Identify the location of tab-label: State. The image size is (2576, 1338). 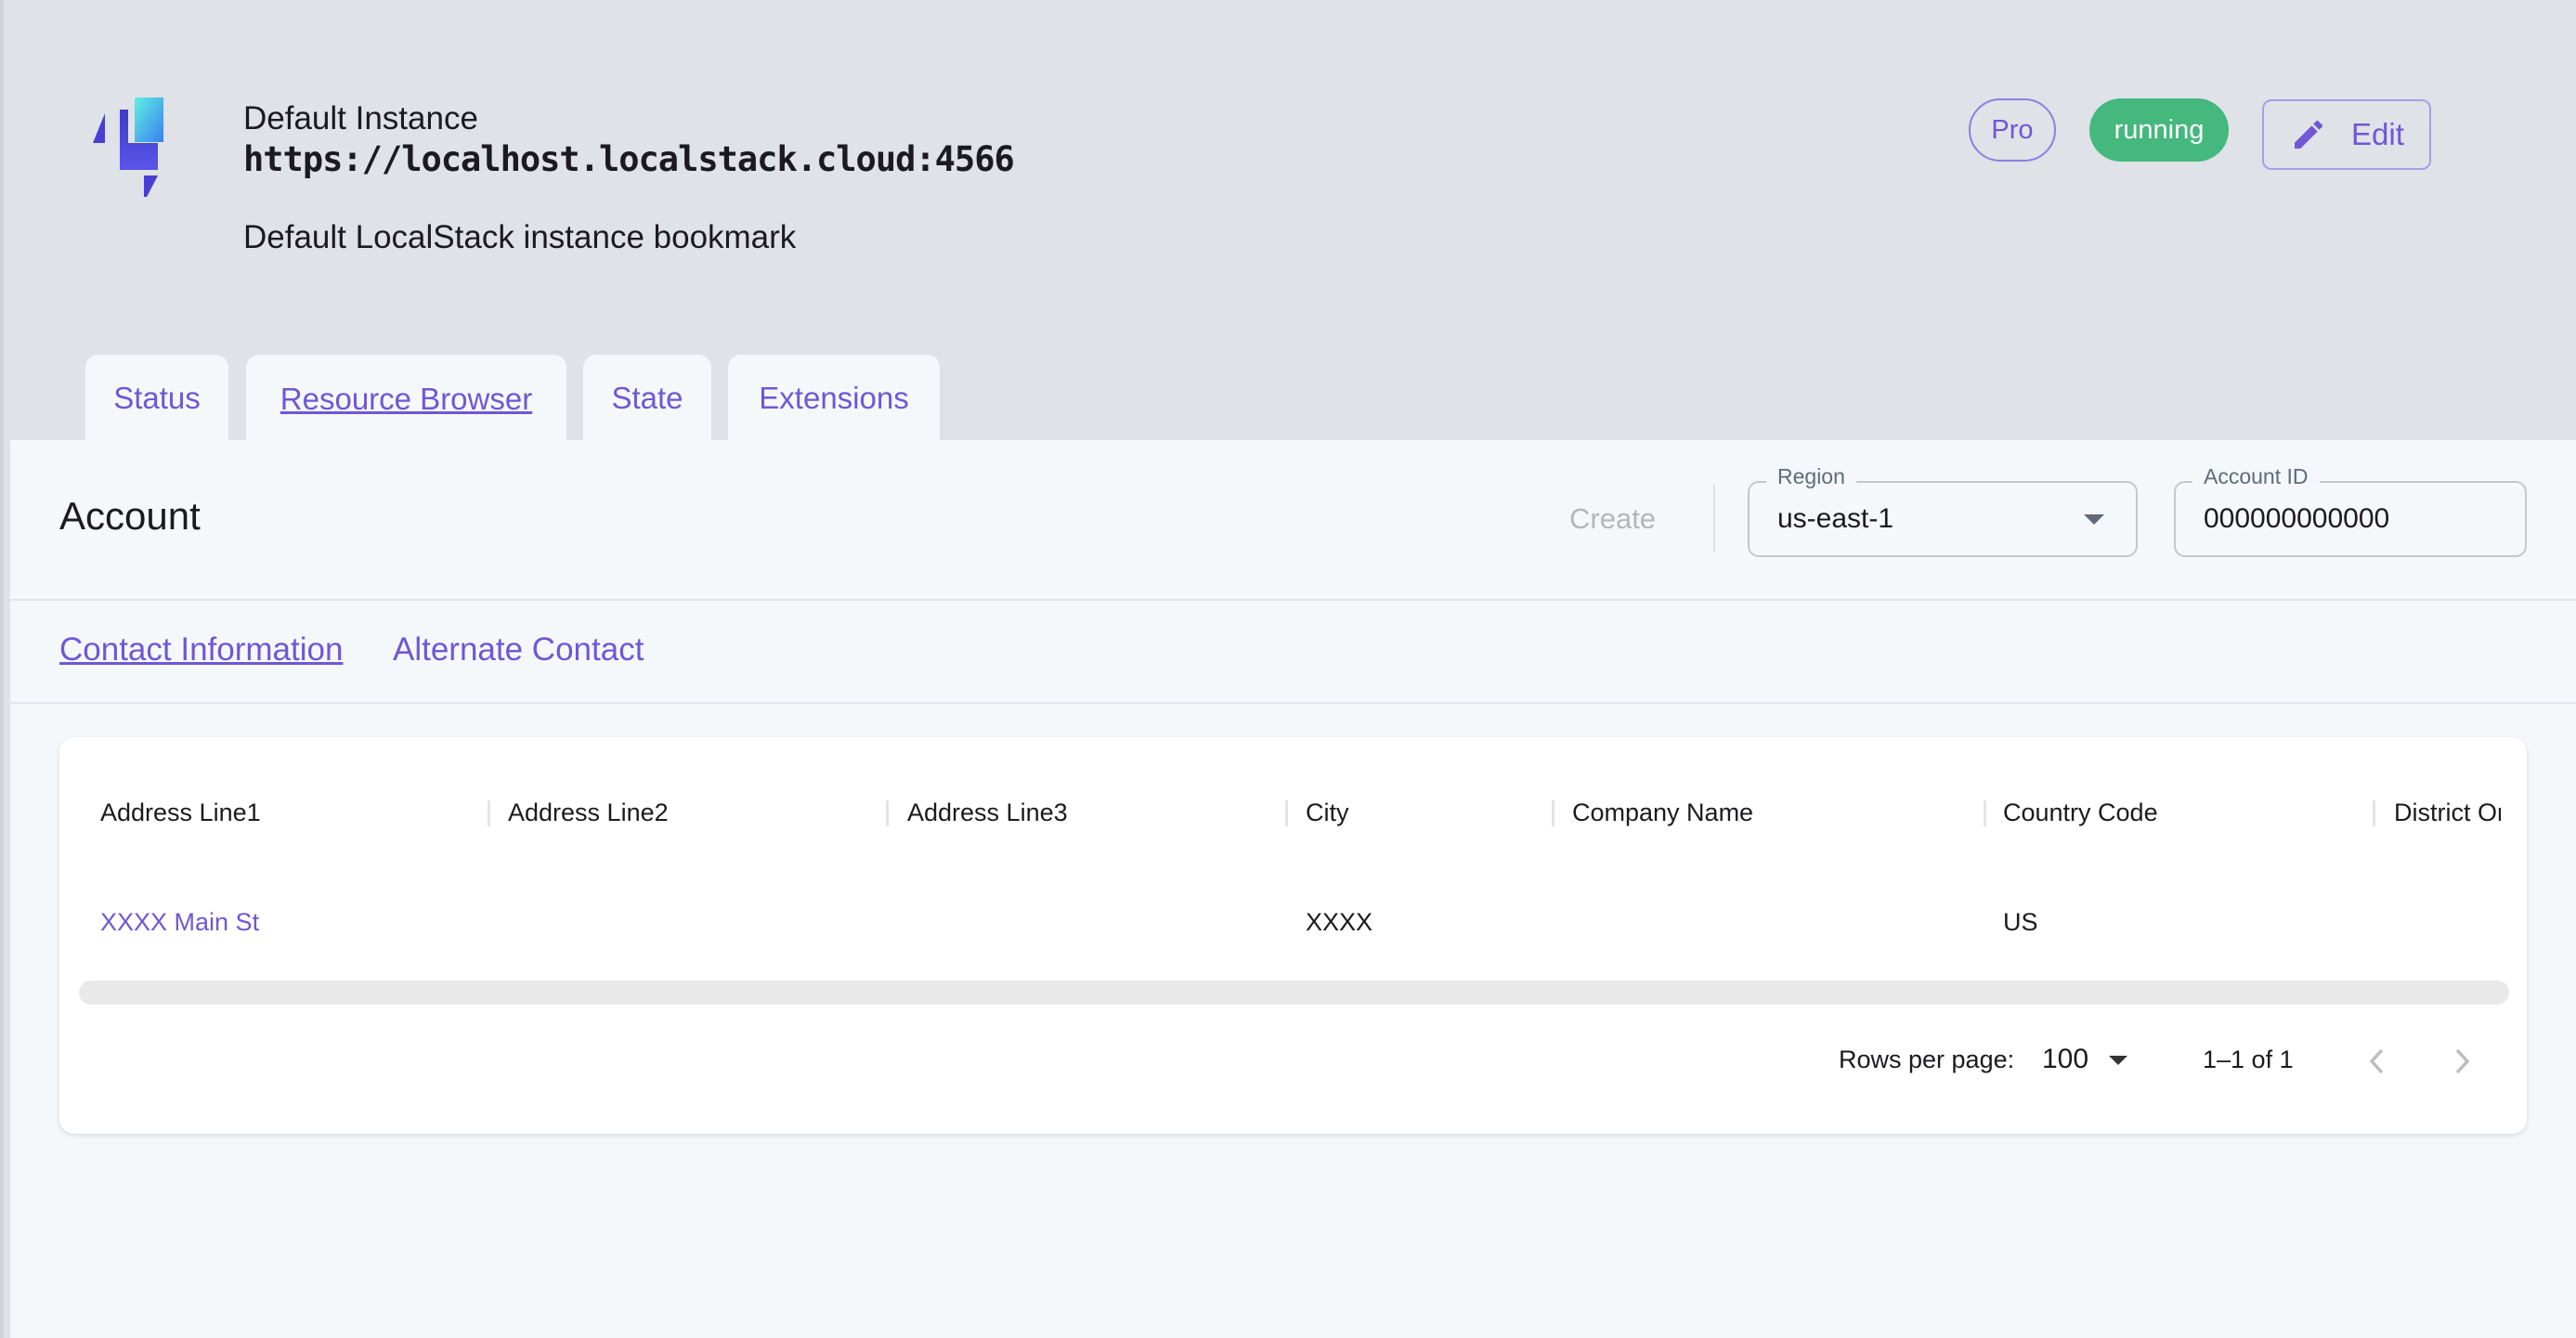
(647, 398).